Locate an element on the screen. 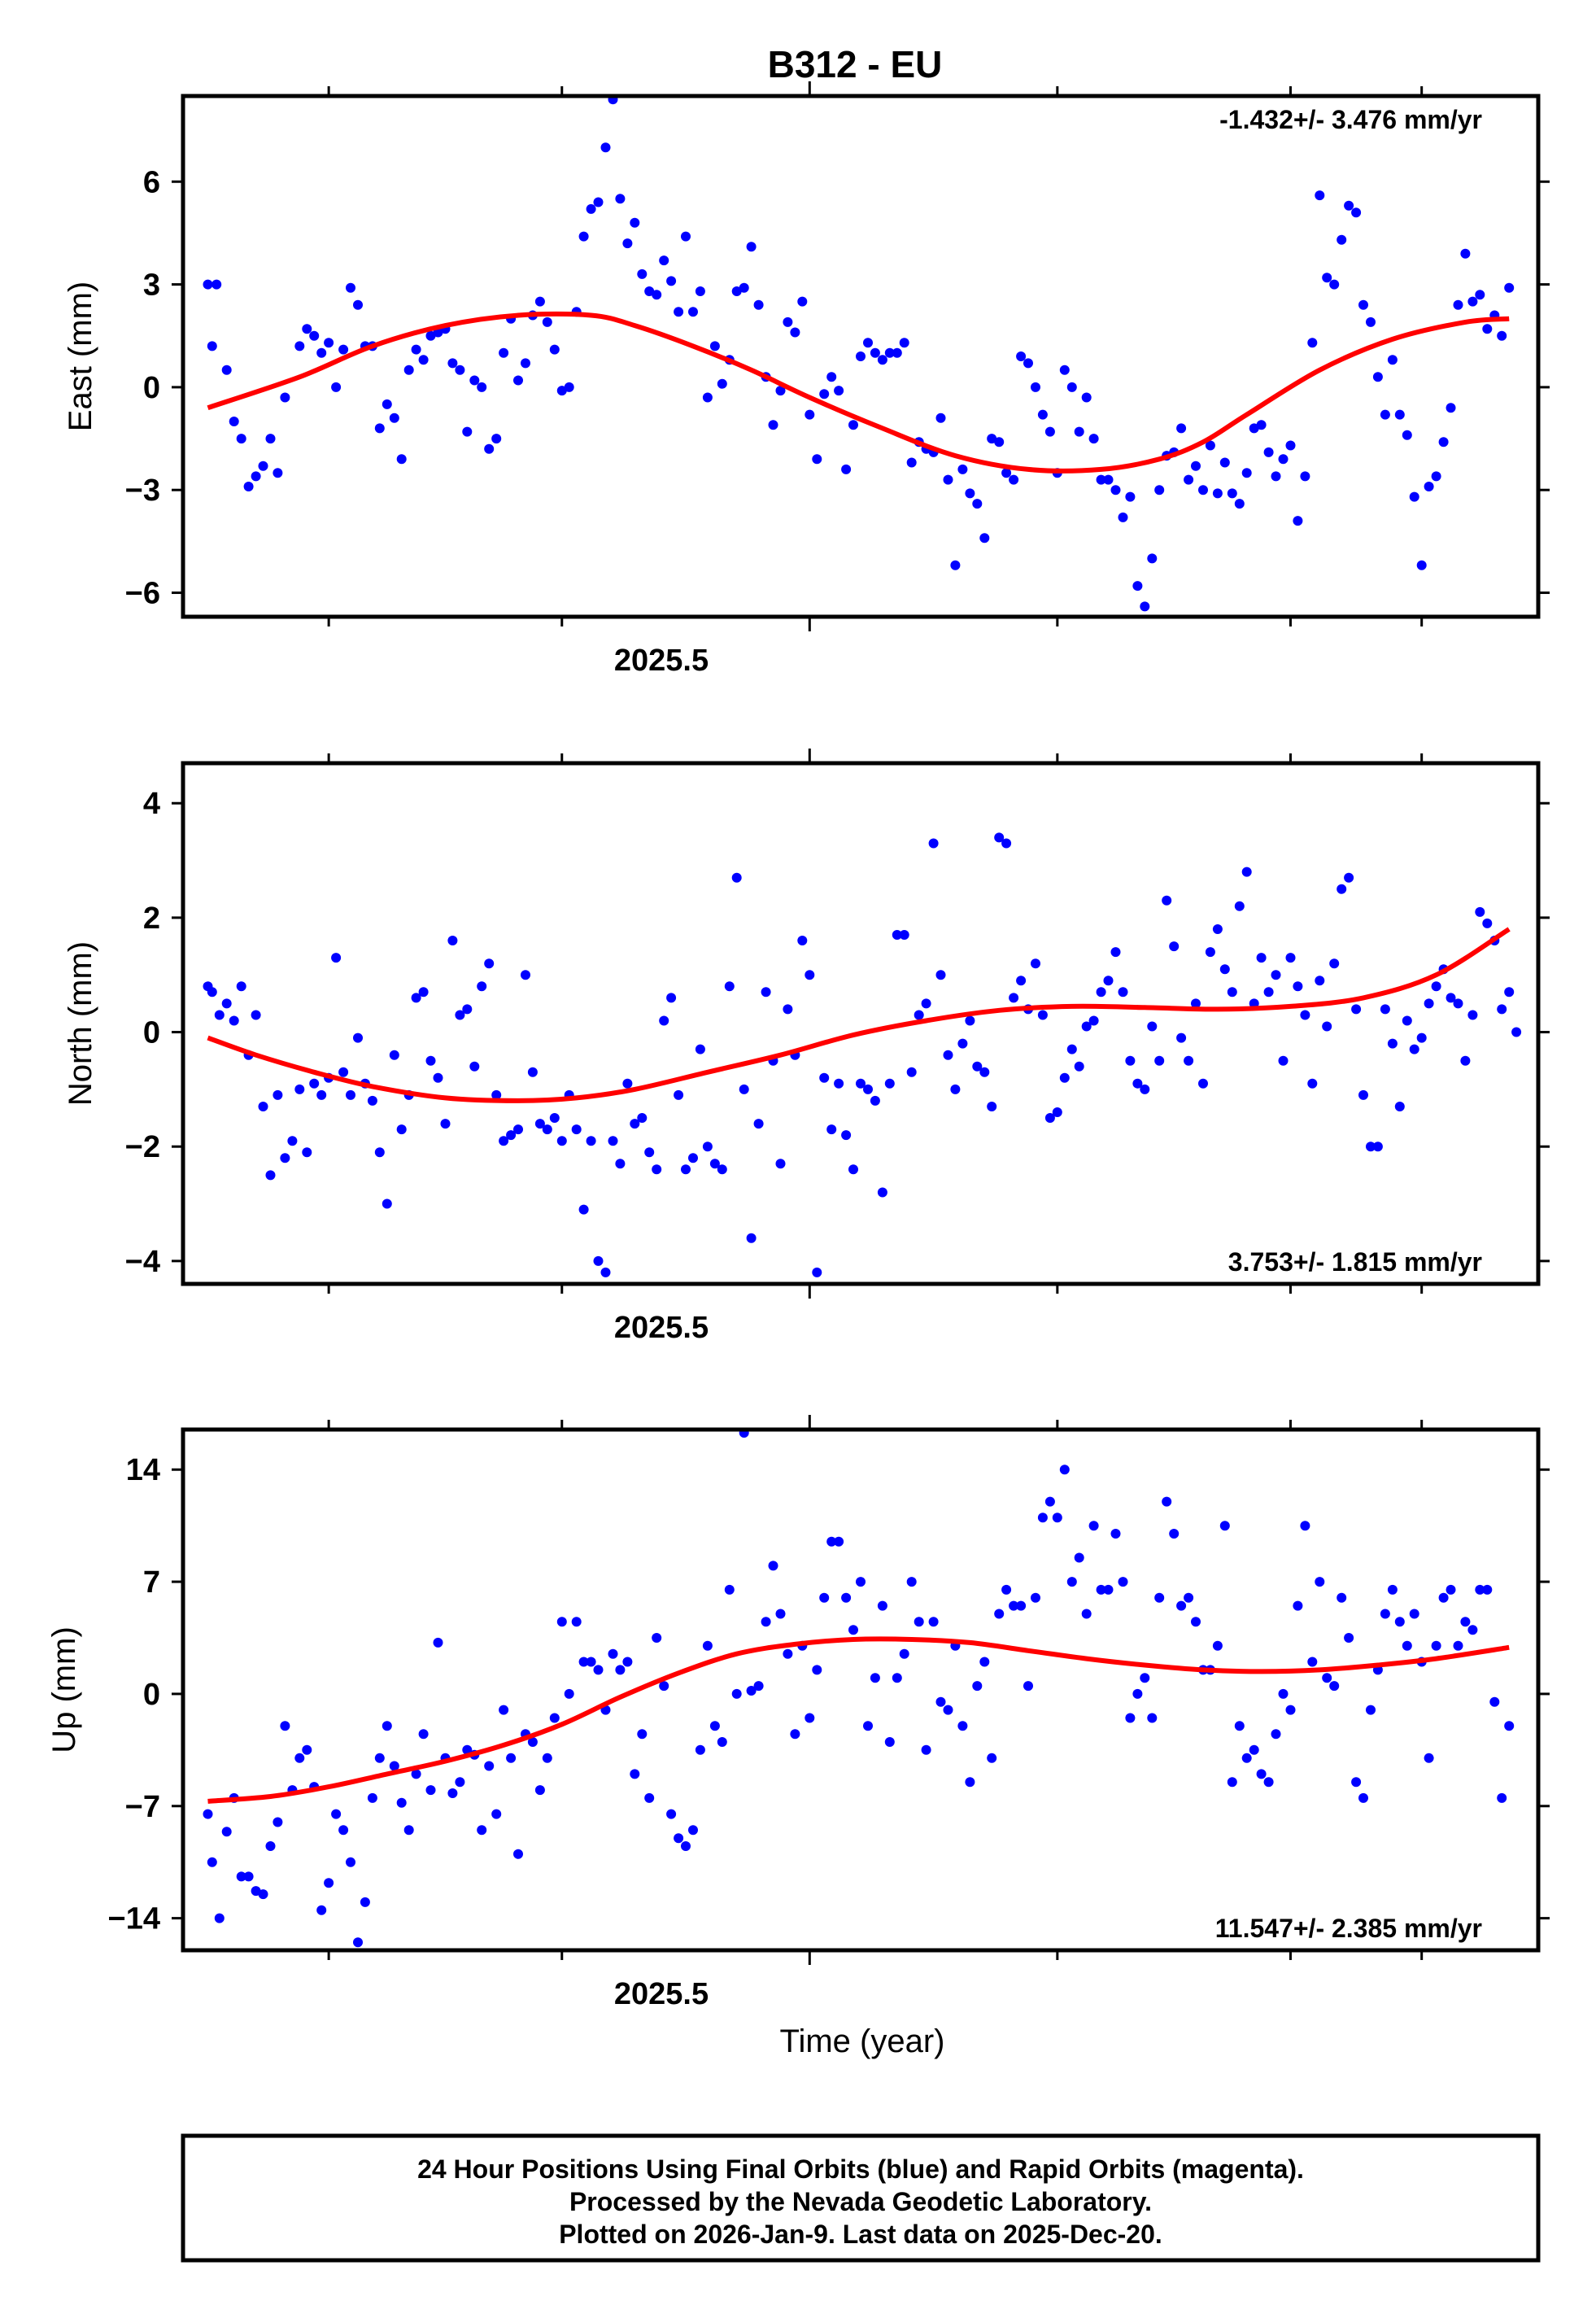  east-xtick-label: 2025.5 is located at coordinates (661, 661).